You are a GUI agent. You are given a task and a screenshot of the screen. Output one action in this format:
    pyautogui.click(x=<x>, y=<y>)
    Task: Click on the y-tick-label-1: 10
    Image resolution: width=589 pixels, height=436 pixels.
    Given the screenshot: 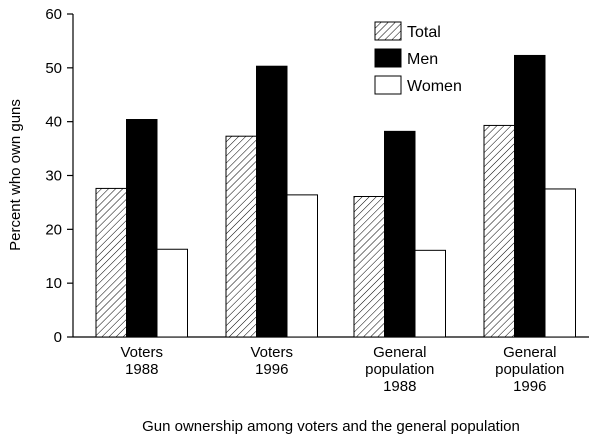 What is the action you would take?
    pyautogui.click(x=53, y=283)
    